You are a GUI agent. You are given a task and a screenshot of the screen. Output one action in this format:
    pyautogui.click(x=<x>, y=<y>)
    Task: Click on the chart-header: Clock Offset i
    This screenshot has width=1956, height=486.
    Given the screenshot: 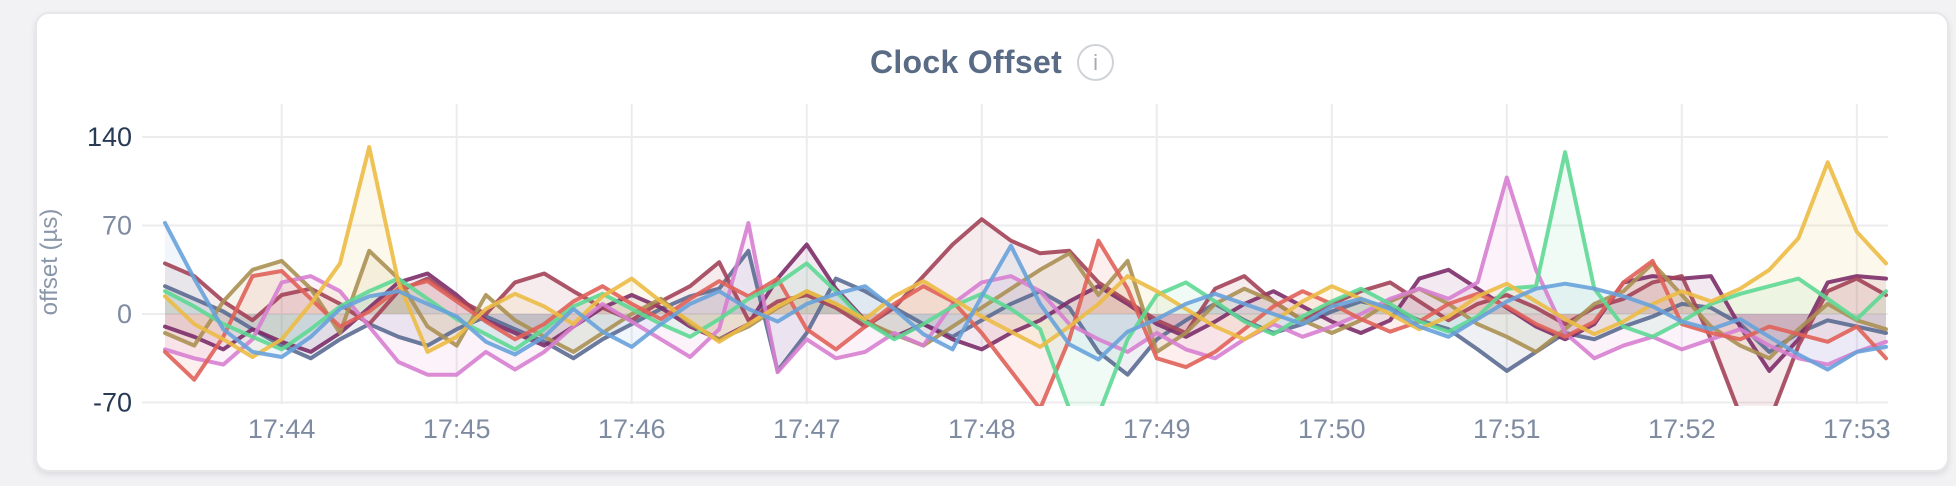 What is the action you would take?
    pyautogui.click(x=992, y=62)
    